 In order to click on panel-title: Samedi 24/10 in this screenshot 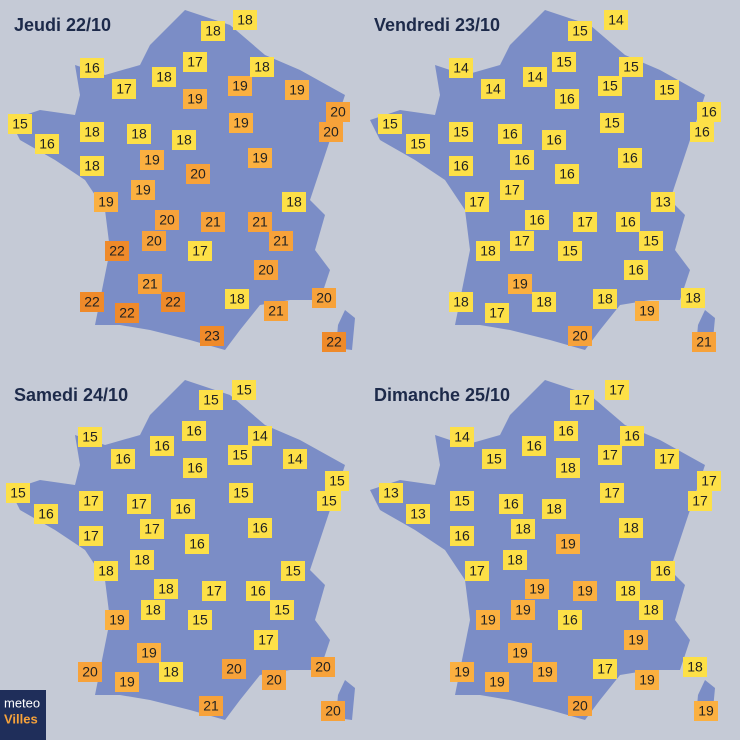, I will do `click(71, 395)`.